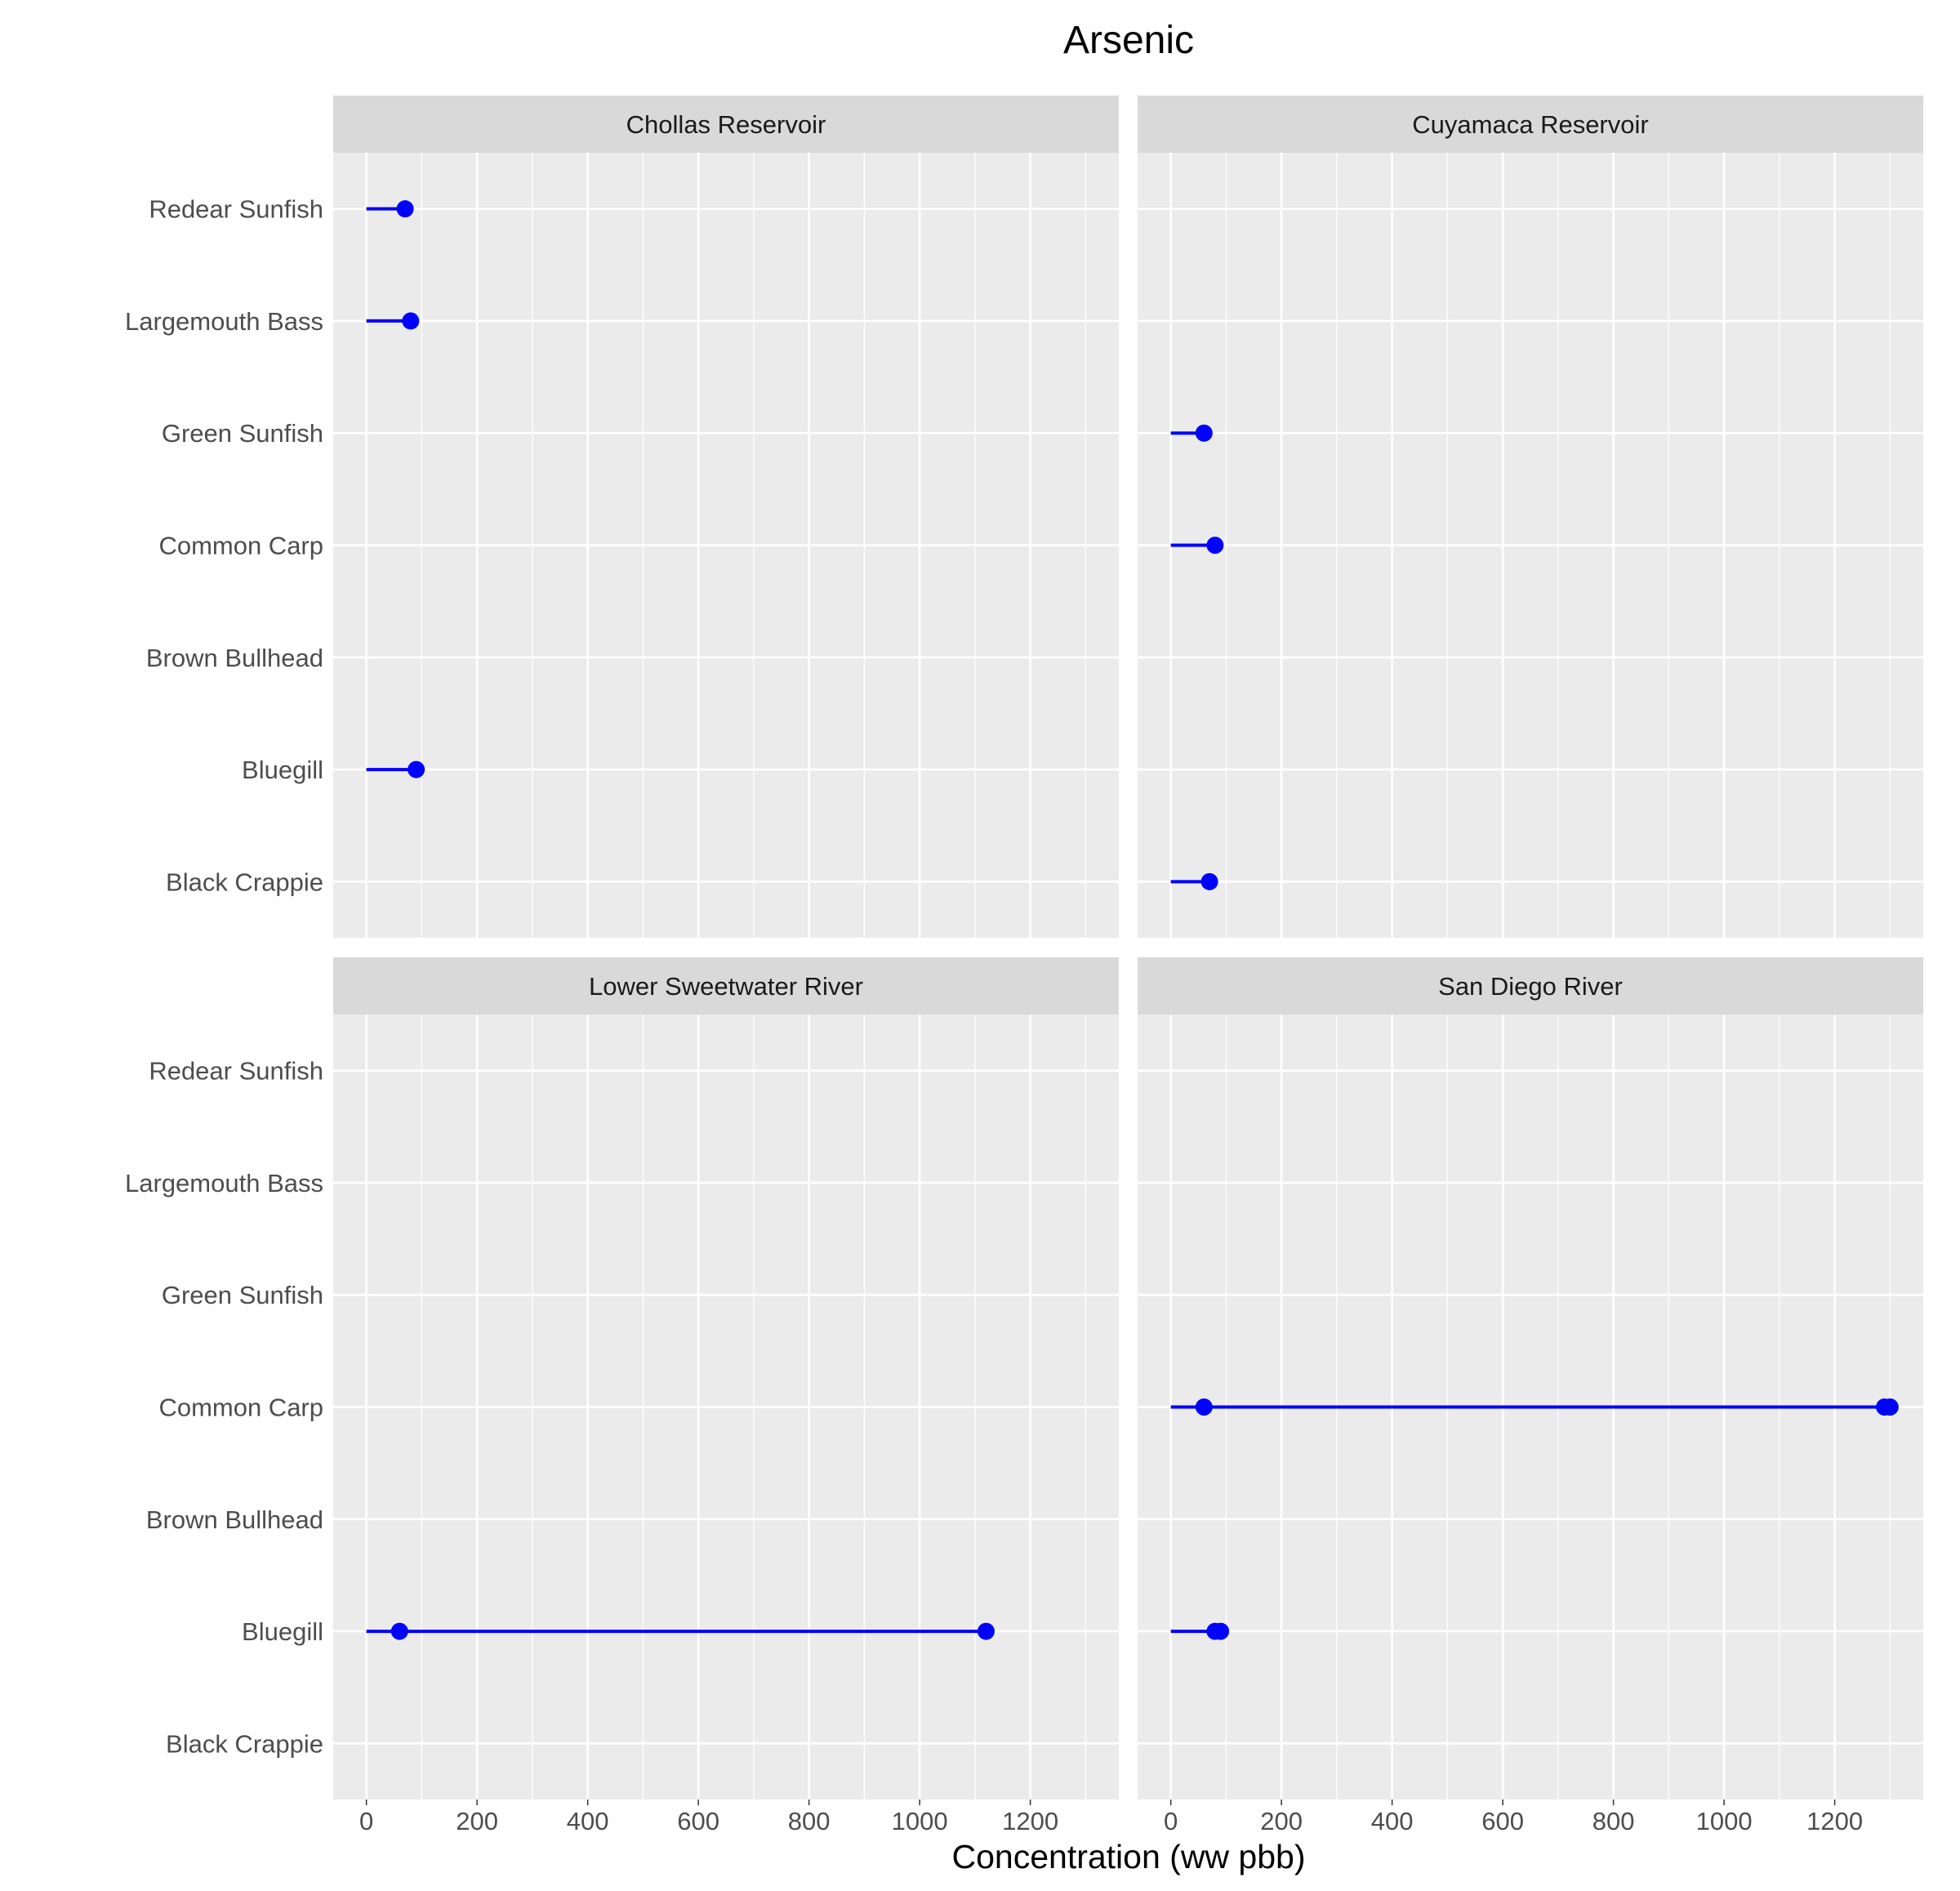  I want to click on facet-strip-label: San Diego River, so click(1530, 986).